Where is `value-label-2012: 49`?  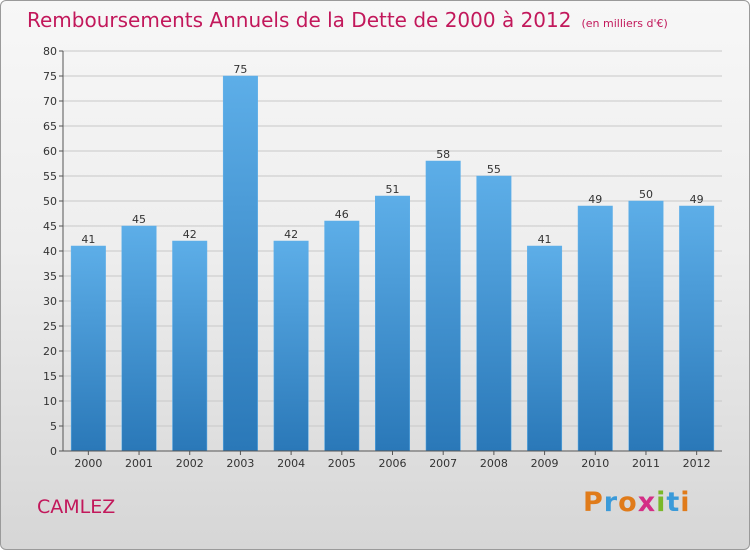
value-label-2012: 49 is located at coordinates (697, 199).